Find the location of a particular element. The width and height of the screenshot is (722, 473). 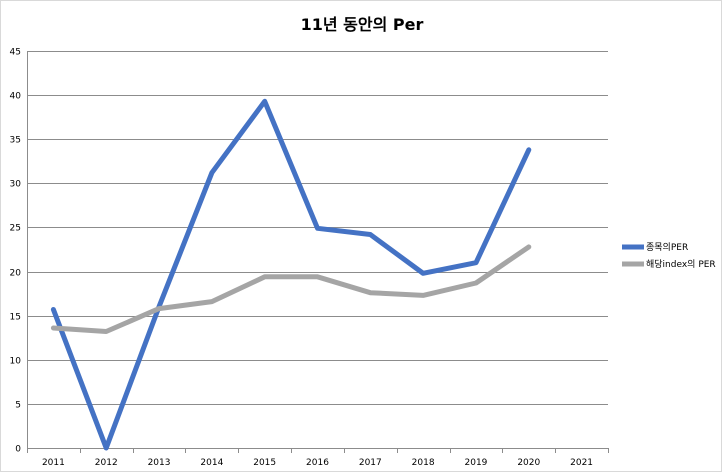

legend-label-1: 해당index의 PER is located at coordinates (681, 264).